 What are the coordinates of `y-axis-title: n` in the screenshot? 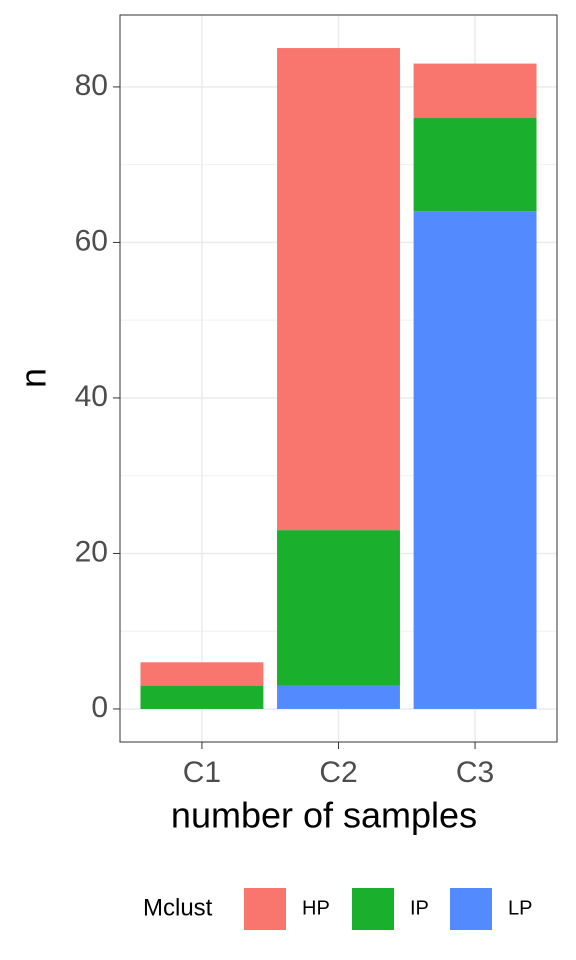 It's located at (33, 378).